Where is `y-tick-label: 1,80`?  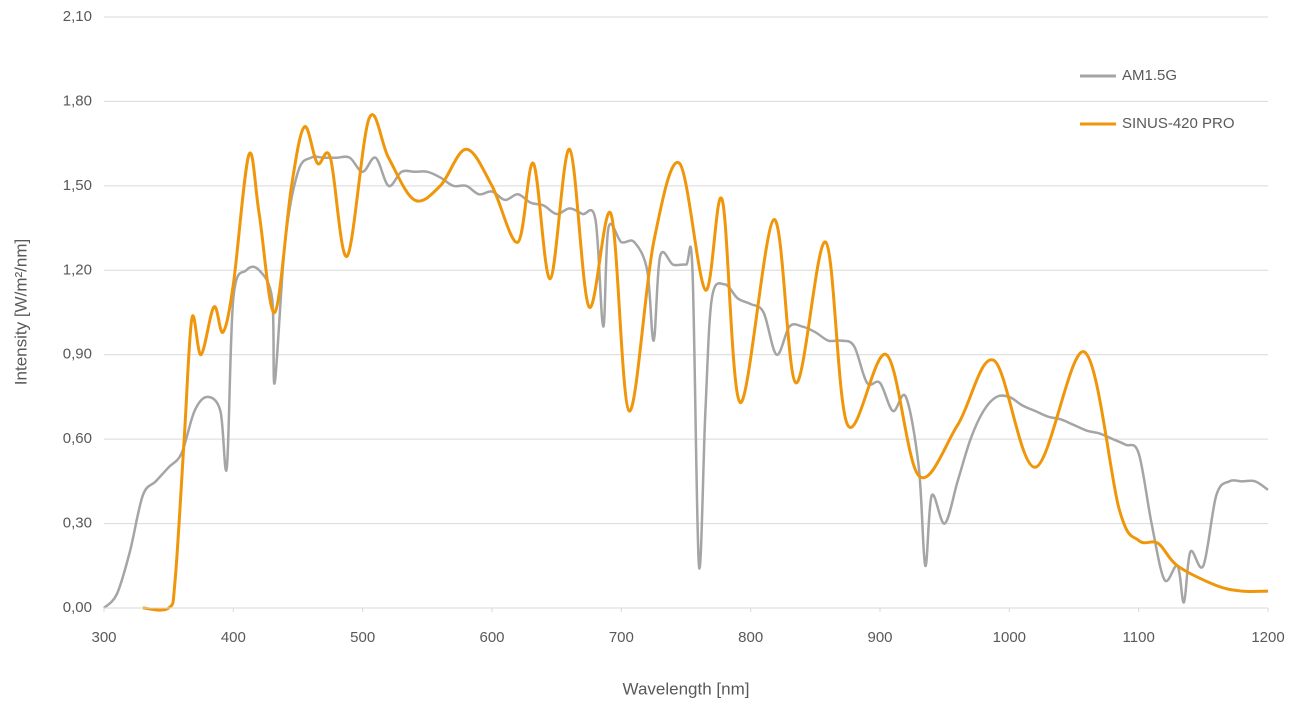 y-tick-label: 1,80 is located at coordinates (77, 100).